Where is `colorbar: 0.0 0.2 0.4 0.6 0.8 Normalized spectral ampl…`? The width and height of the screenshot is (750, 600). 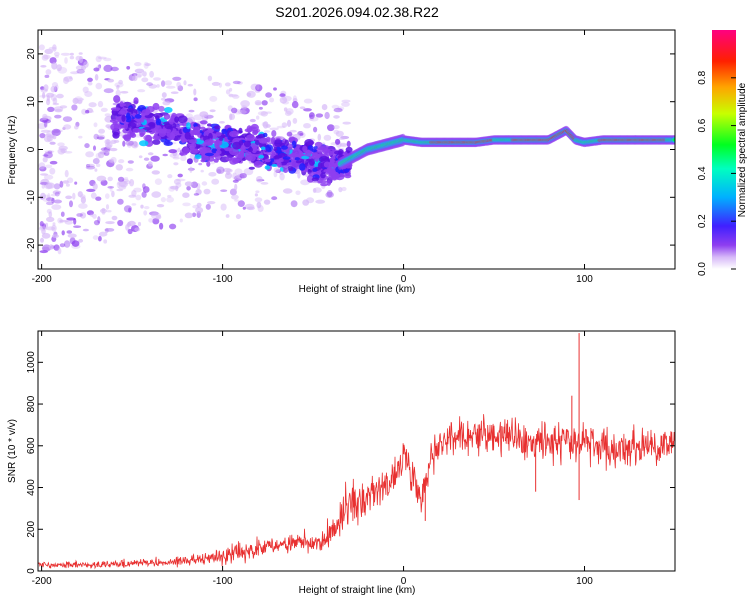
colorbar: 0.0 0.2 0.4 0.6 0.8 Normalized spectral ampl… is located at coordinates (722, 153).